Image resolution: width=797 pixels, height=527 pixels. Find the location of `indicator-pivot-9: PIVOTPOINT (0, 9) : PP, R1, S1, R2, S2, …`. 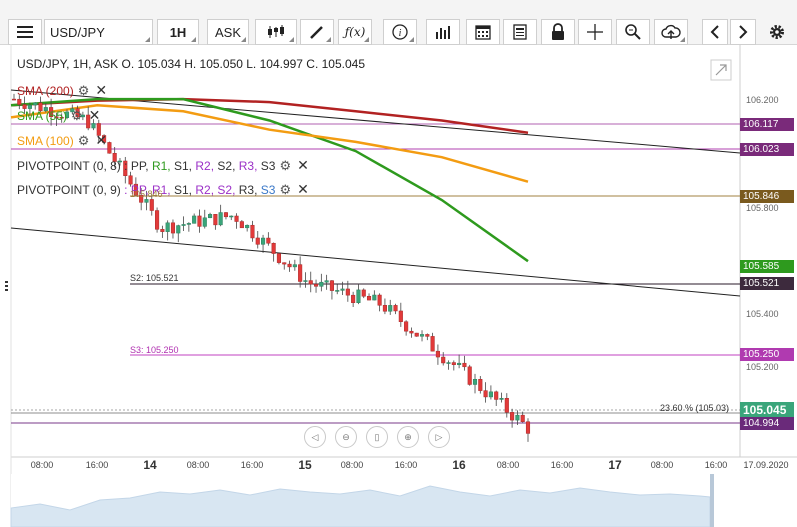

indicator-pivot-9: PIVOTPOINT (0, 9) : PP, R1, S1, R2, S2, … is located at coordinates (163, 189).